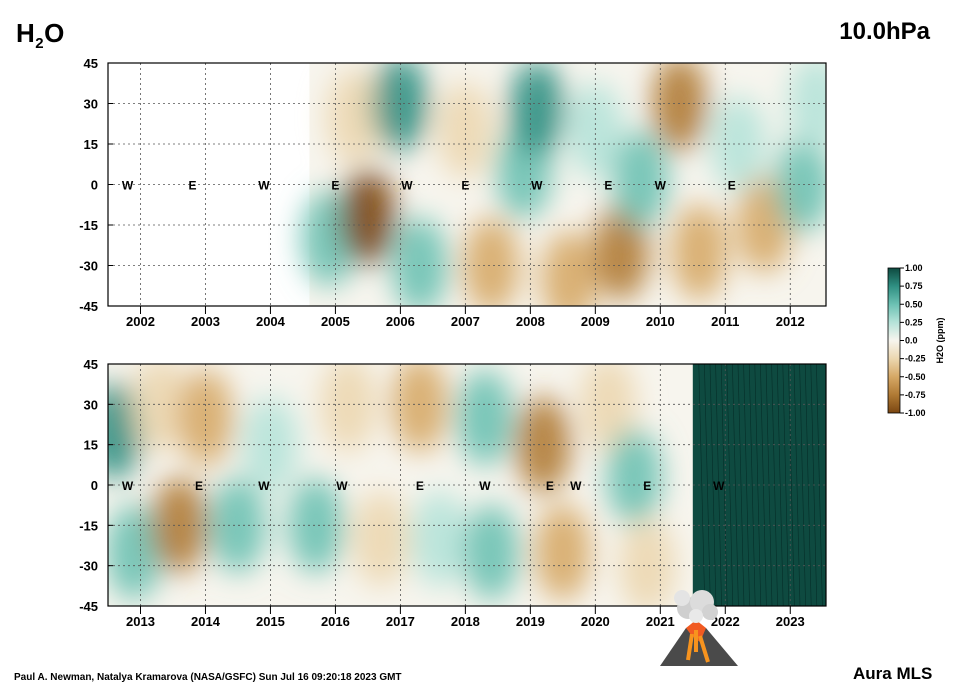 This screenshot has width=956, height=692. I want to click on top-y-tick-label: 15, so click(91, 144).